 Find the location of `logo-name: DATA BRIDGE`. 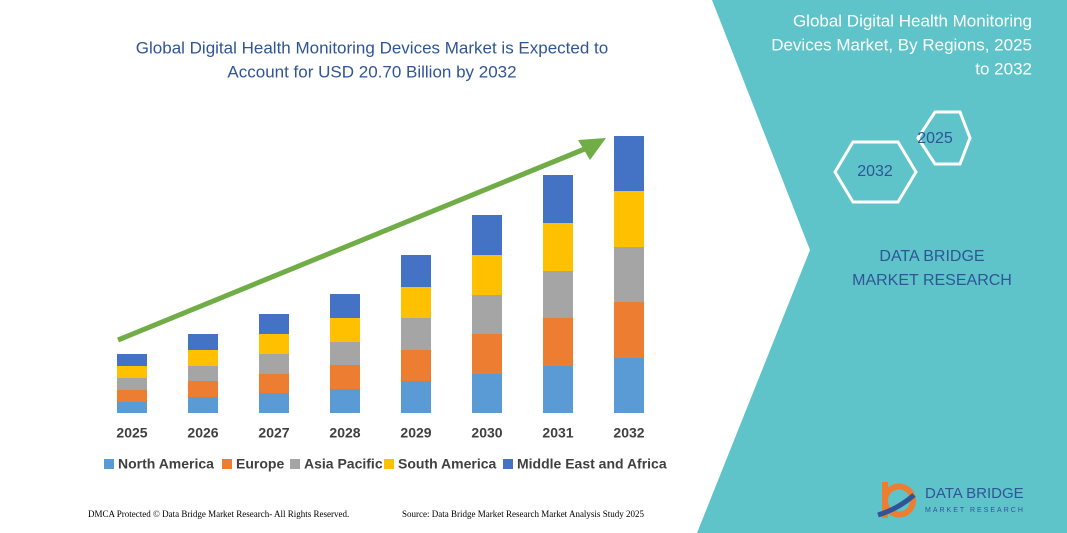

logo-name: DATA BRIDGE is located at coordinates (974, 493).